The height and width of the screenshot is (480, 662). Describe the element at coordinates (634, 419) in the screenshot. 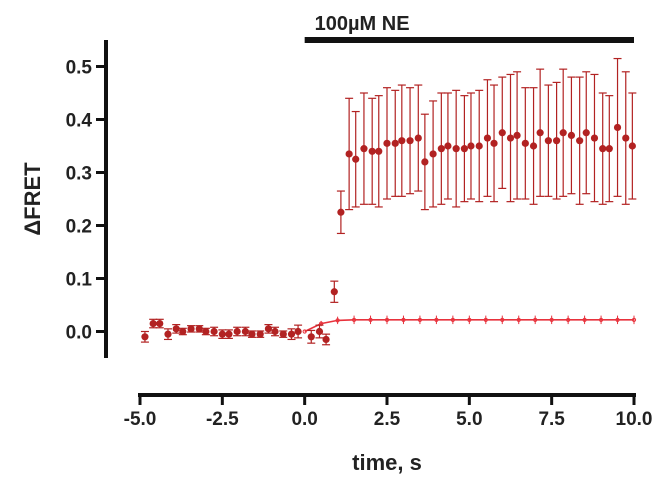

I see `x-tick-label: 10.0` at that location.